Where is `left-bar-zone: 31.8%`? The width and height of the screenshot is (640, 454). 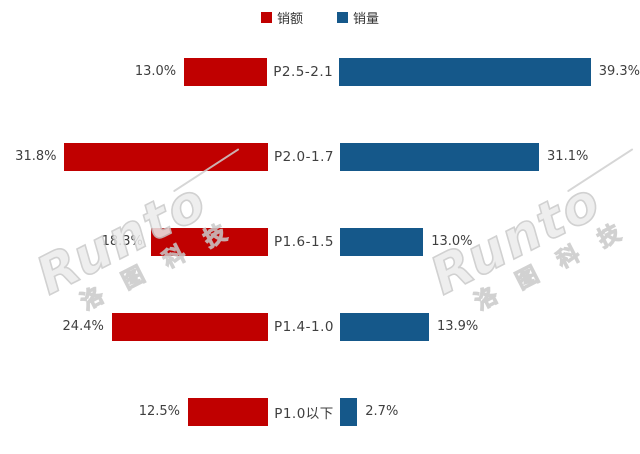 left-bar-zone: 31.8% is located at coordinates (134, 156).